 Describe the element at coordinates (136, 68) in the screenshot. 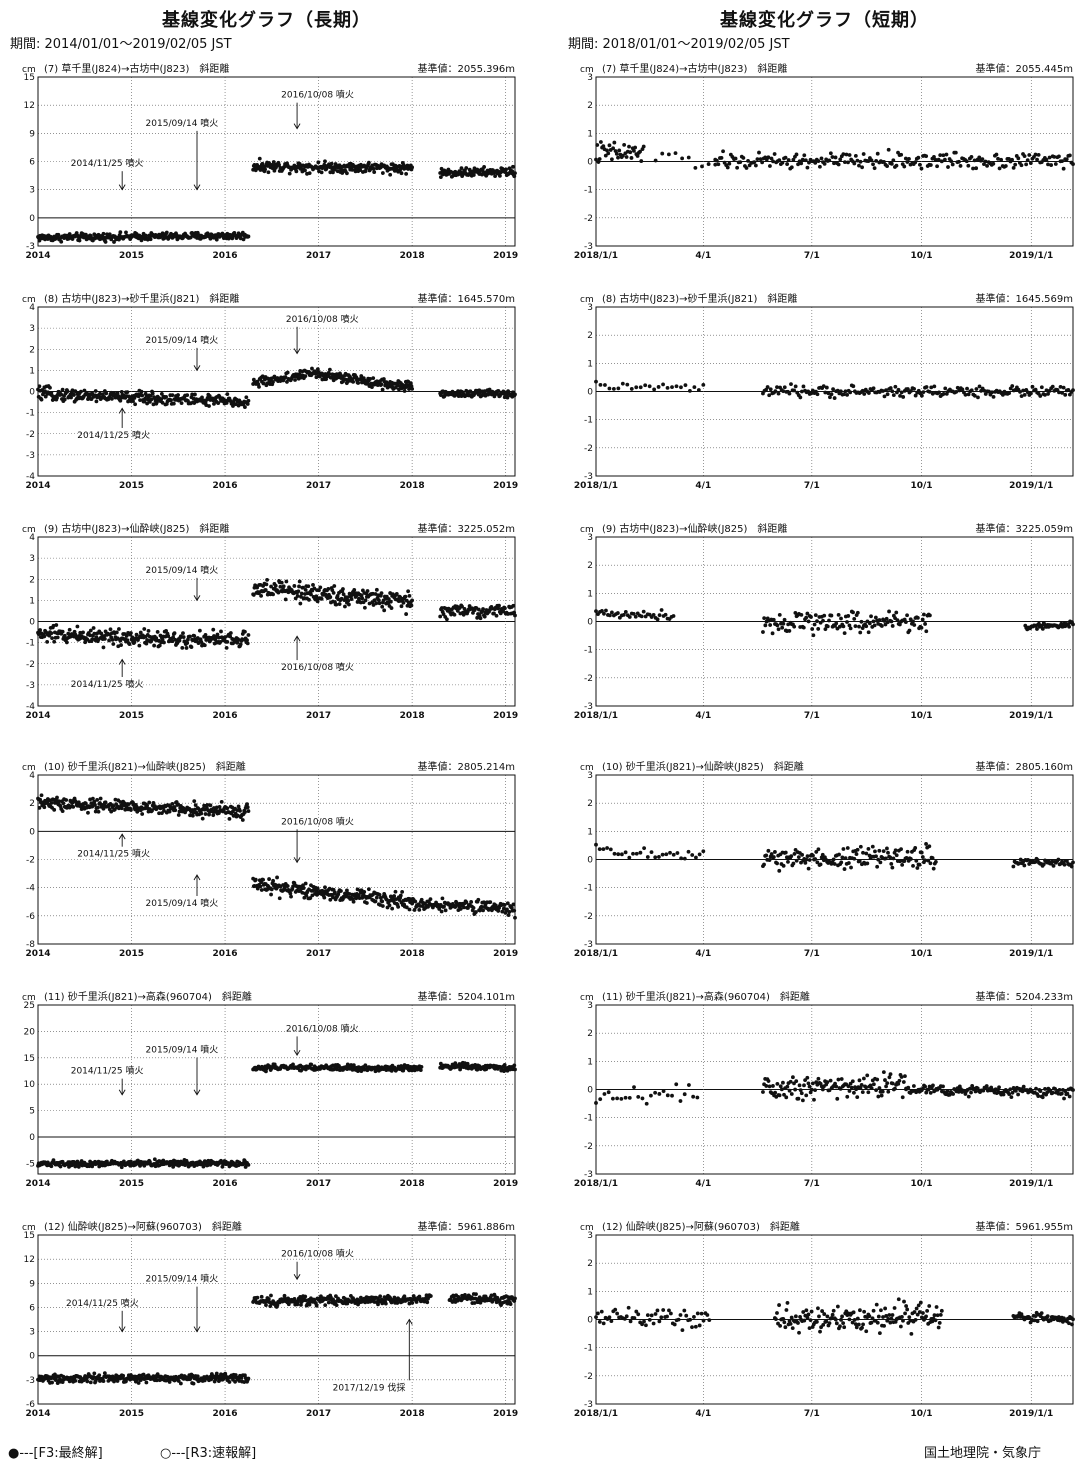

I see `chart-title: (7) 草千里(J824)→古坊中(J823) 斜距離` at that location.